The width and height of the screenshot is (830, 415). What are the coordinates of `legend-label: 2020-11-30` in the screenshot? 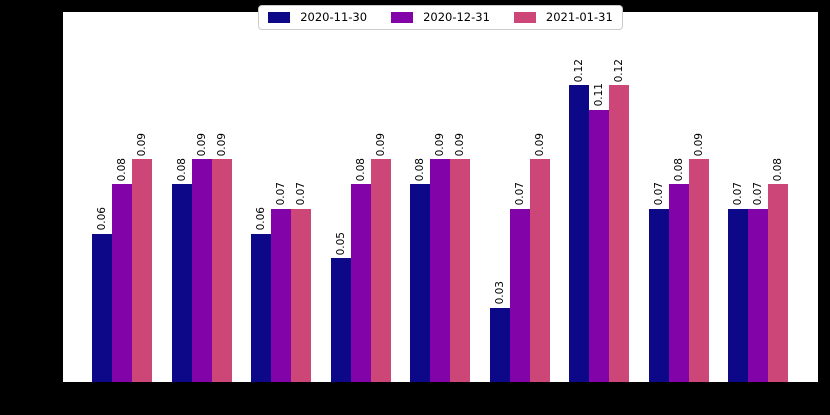 It's located at (334, 17).